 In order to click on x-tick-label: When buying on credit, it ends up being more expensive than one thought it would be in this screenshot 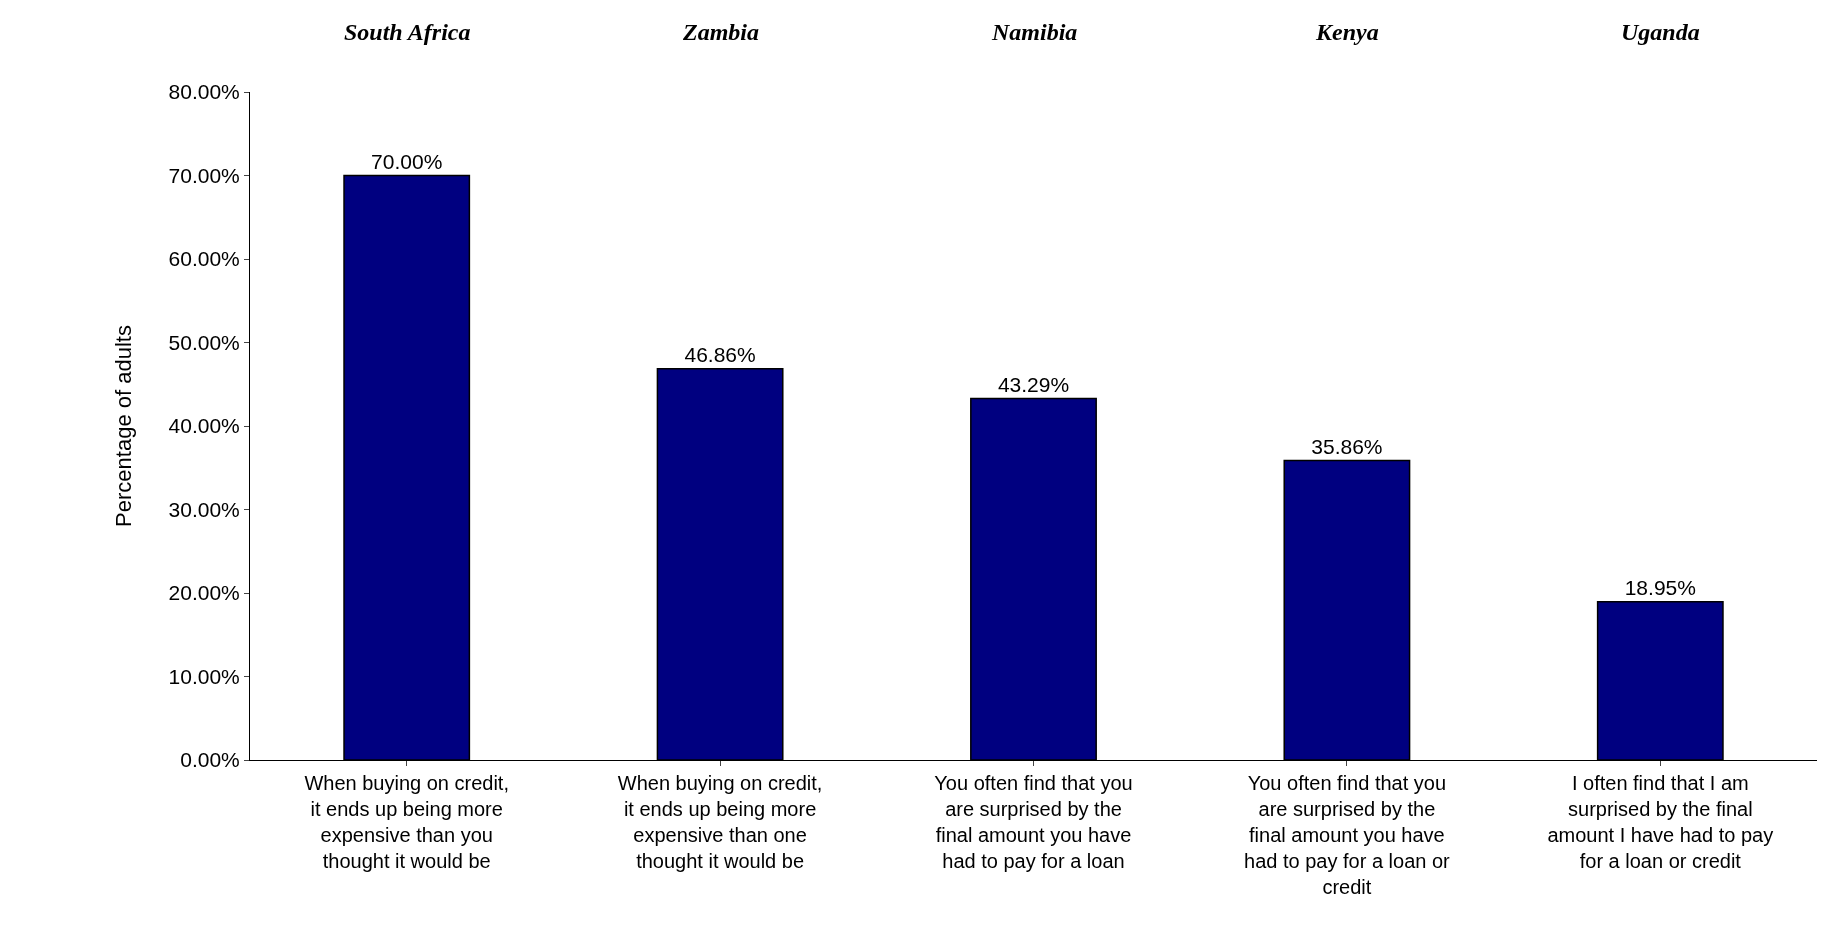, I will do `click(720, 822)`.